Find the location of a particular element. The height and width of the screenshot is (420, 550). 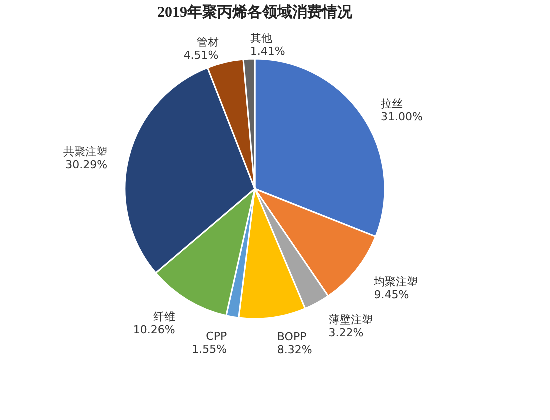

slice-label: 管材 is located at coordinates (207, 42).